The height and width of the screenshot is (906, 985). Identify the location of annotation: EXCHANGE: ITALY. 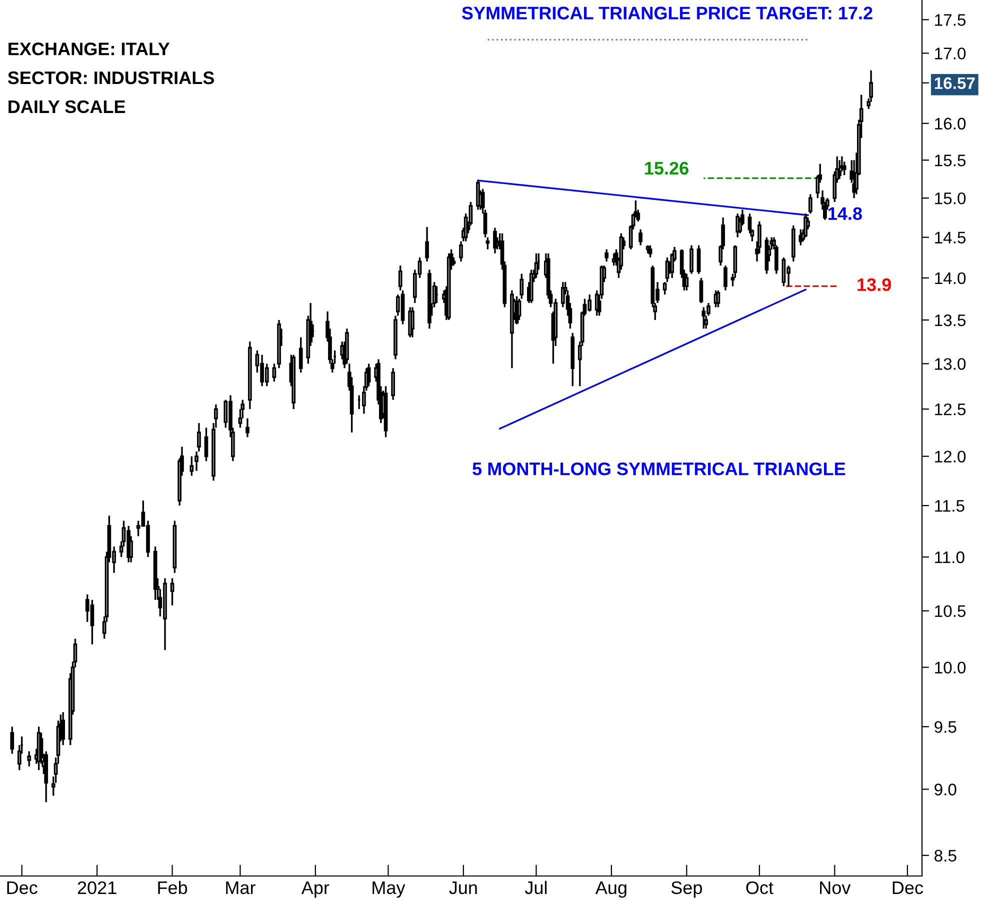
(89, 49).